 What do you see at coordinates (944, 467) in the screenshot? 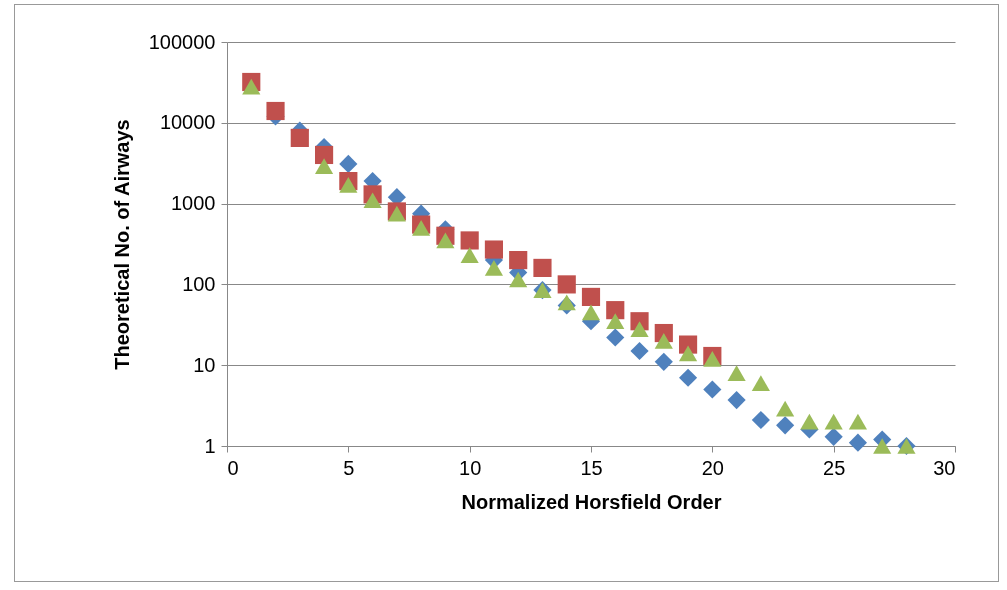
I see `x-tick-label: 30` at bounding box center [944, 467].